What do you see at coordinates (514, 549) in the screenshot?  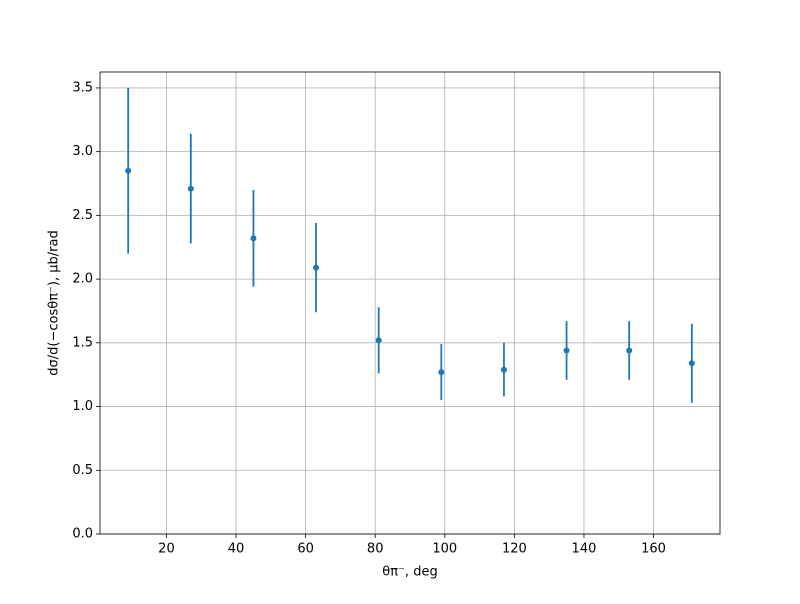 I see `x-tick-label: 120` at bounding box center [514, 549].